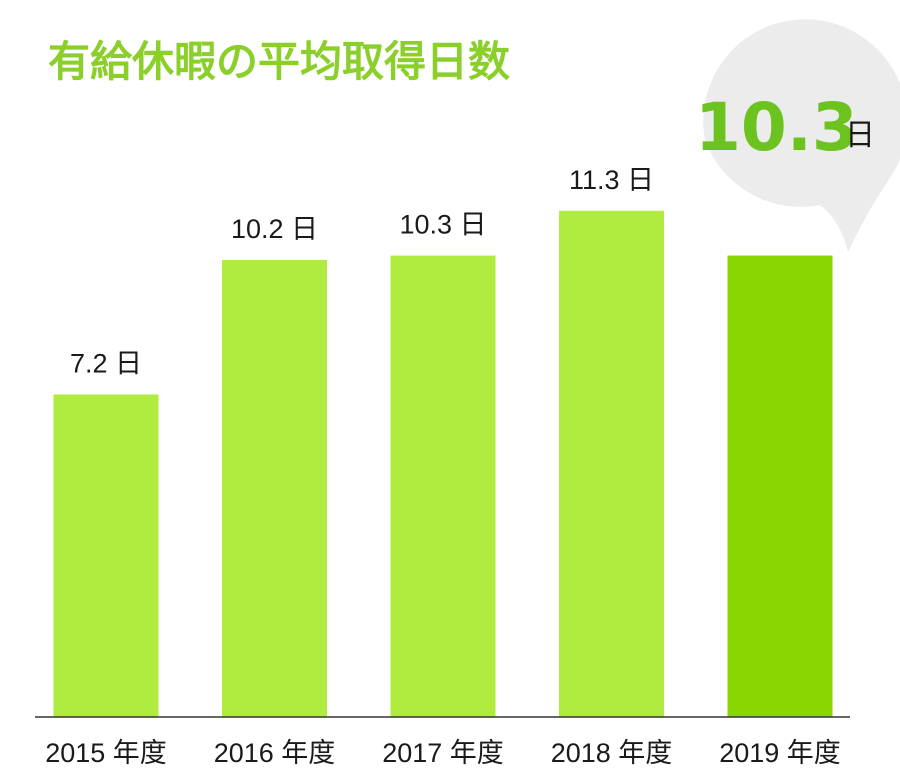 Image resolution: width=900 pixels, height=780 pixels. What do you see at coordinates (274, 229) in the screenshot?
I see `value-label-2: 10.2 日` at bounding box center [274, 229].